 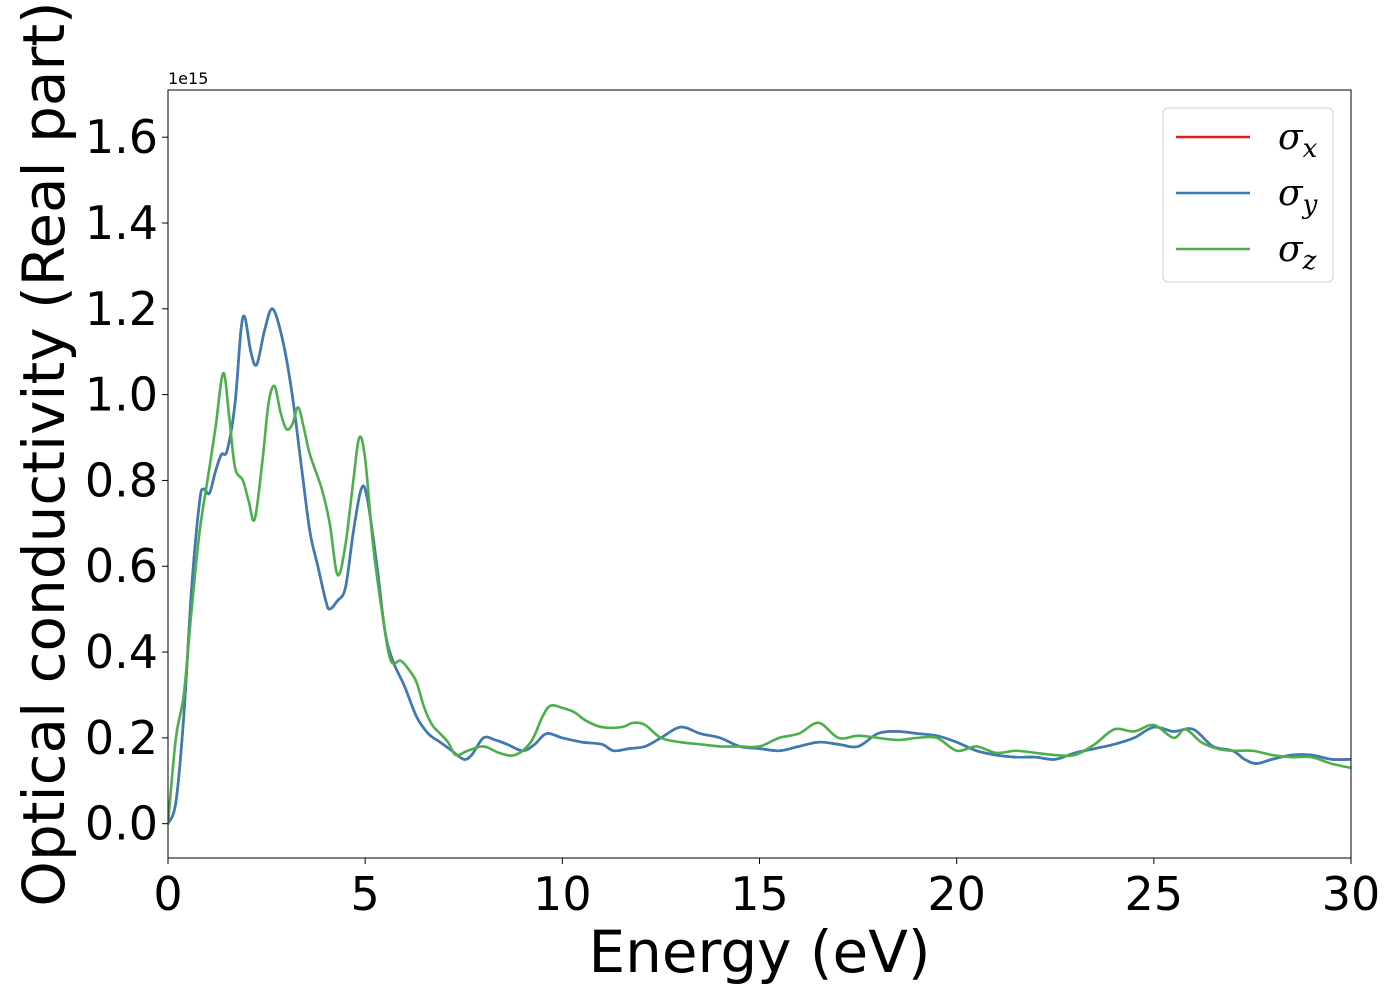 I want to click on x-tick-label: 15, so click(x=759, y=894).